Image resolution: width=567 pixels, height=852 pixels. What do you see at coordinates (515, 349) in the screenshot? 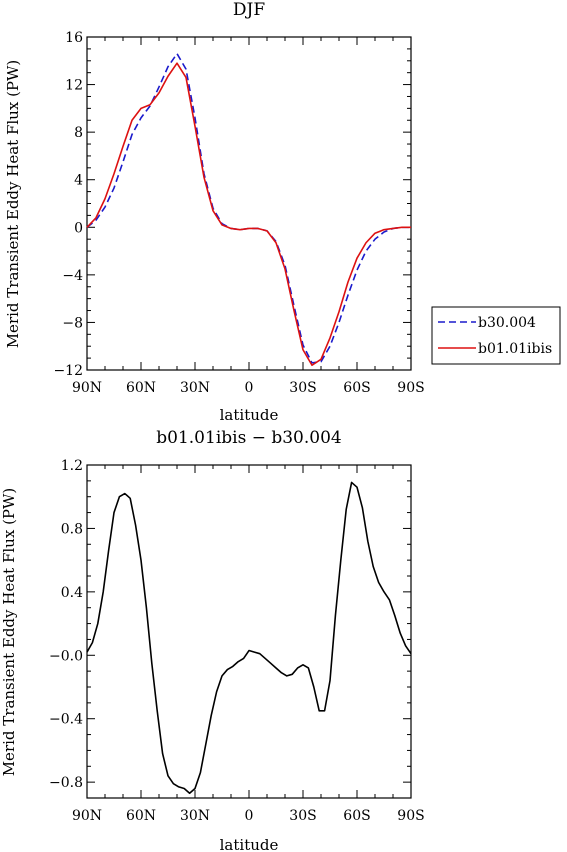
I see `legend-label-b01-01ibis: b01.01ibis` at bounding box center [515, 349].